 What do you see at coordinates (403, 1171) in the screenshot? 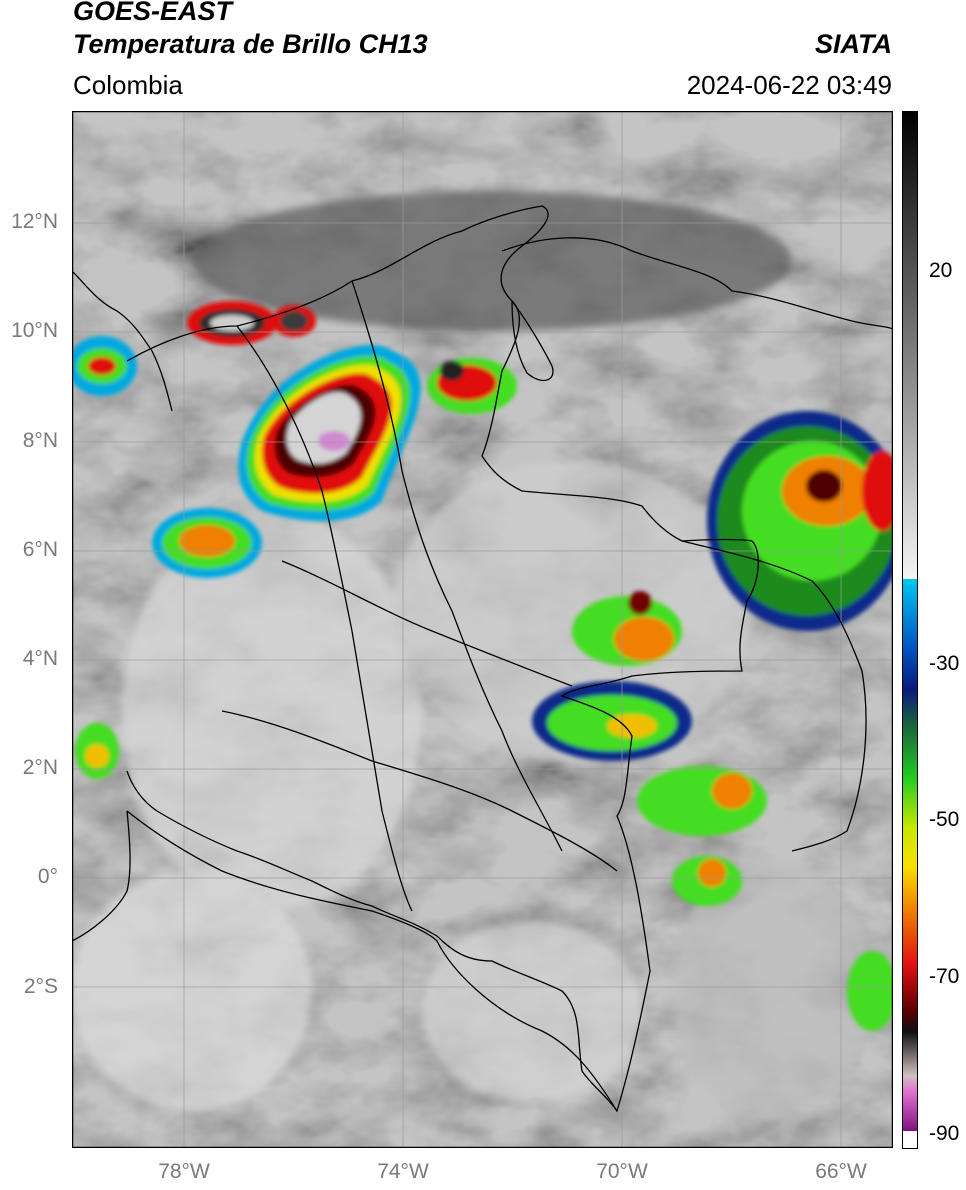
I see `lon-label-74w: 74°W` at bounding box center [403, 1171].